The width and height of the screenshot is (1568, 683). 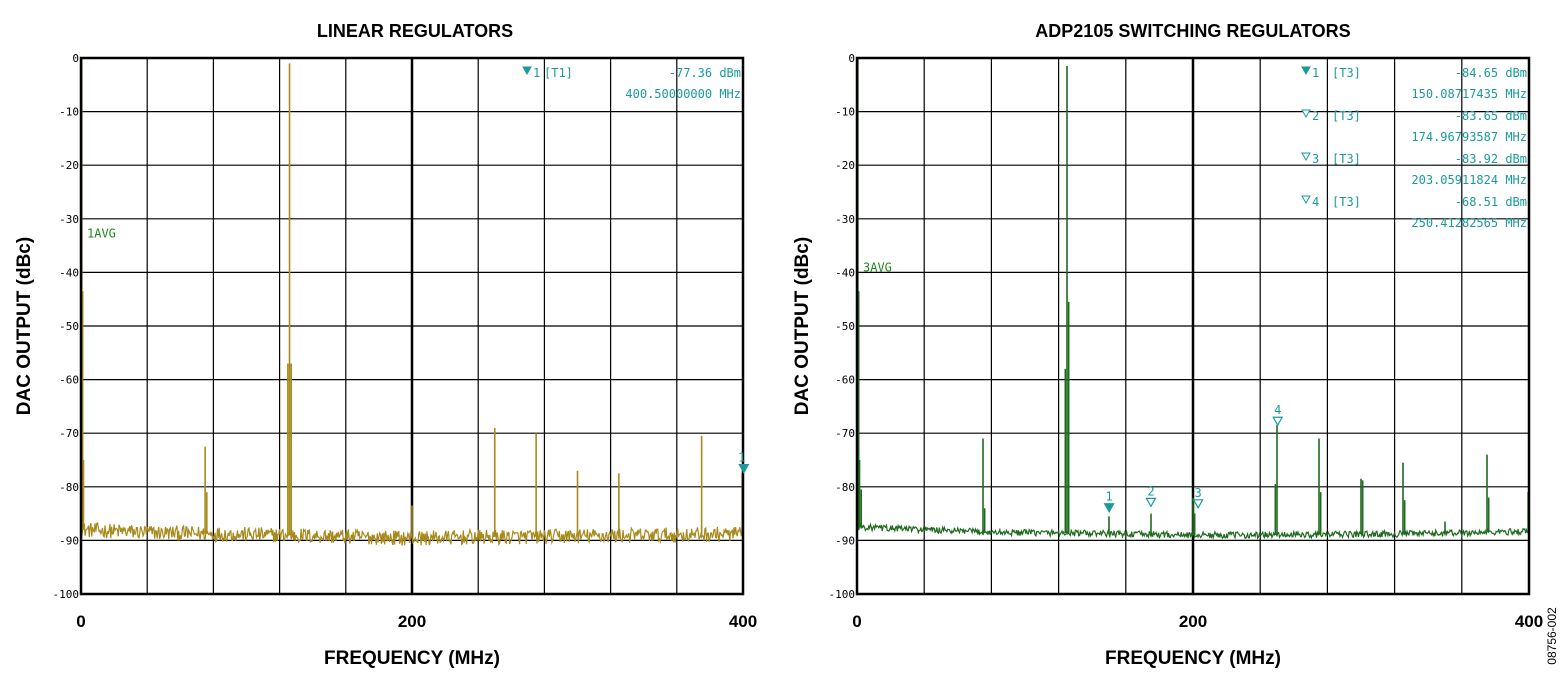 What do you see at coordinates (1315, 202) in the screenshot?
I see `marker-table-id: 4` at bounding box center [1315, 202].